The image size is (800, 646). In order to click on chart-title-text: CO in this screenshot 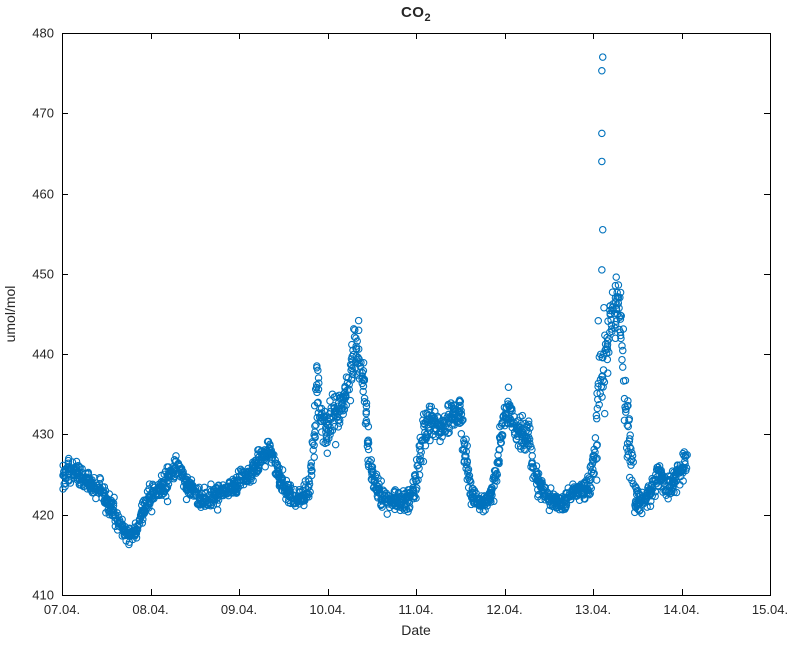, I will do `click(412, 12)`.